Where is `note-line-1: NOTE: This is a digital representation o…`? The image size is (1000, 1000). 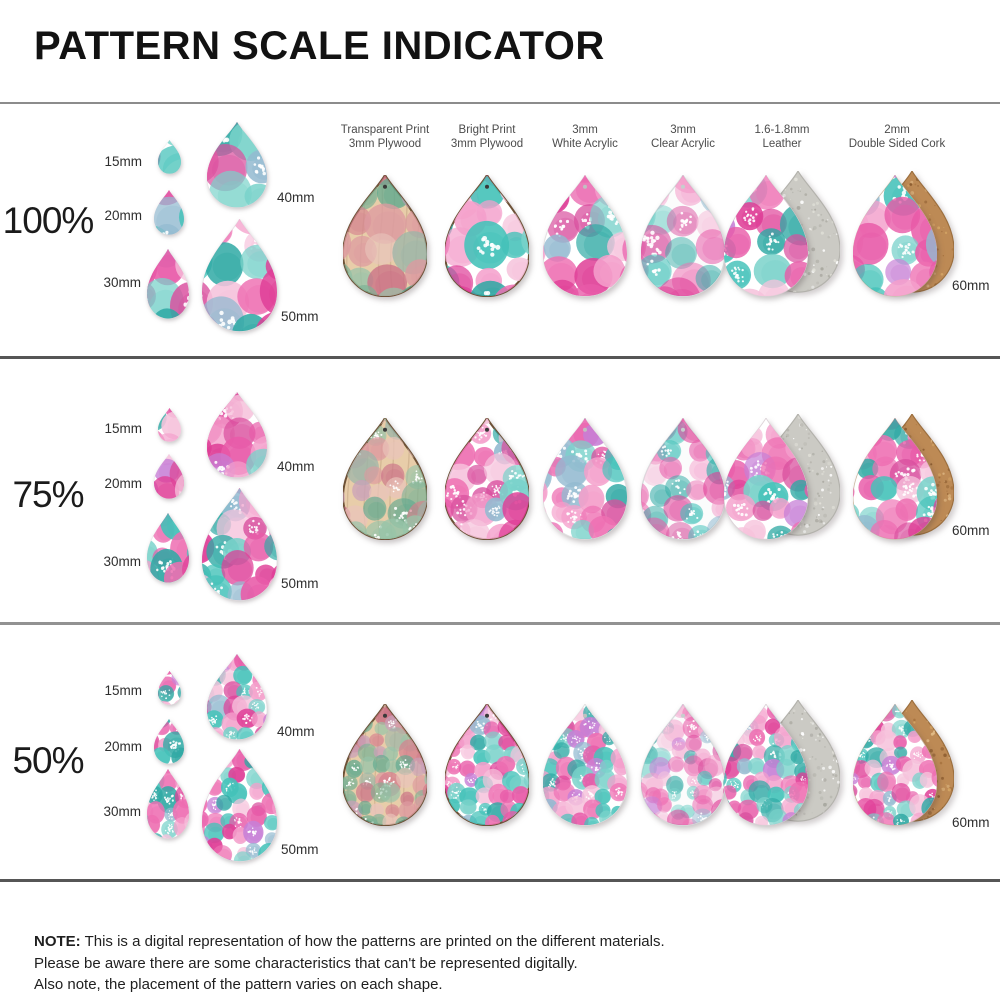
note-line-1: NOTE: This is a digital representation o… is located at coordinates (349, 941).